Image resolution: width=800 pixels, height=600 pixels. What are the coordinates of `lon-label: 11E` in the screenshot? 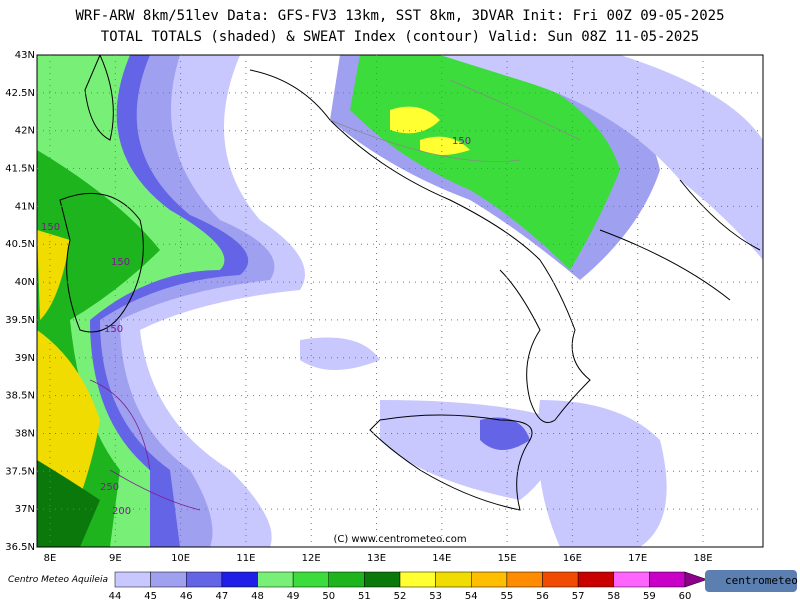 It's located at (245, 558).